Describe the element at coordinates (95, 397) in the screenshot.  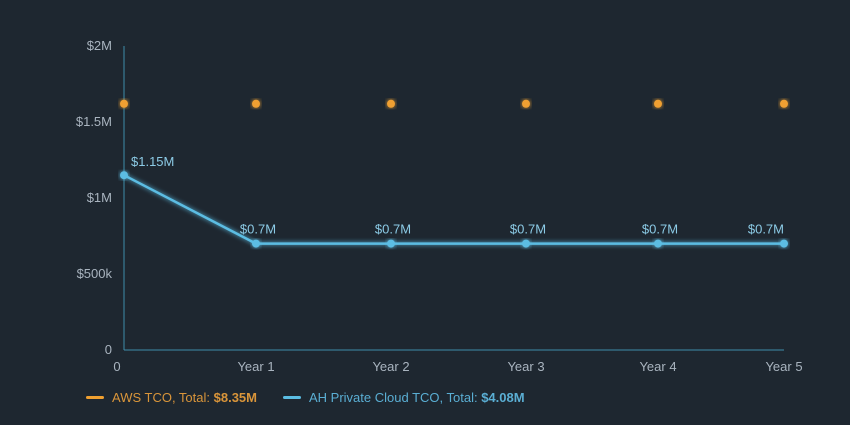
I see `legend-swatch-aws` at that location.